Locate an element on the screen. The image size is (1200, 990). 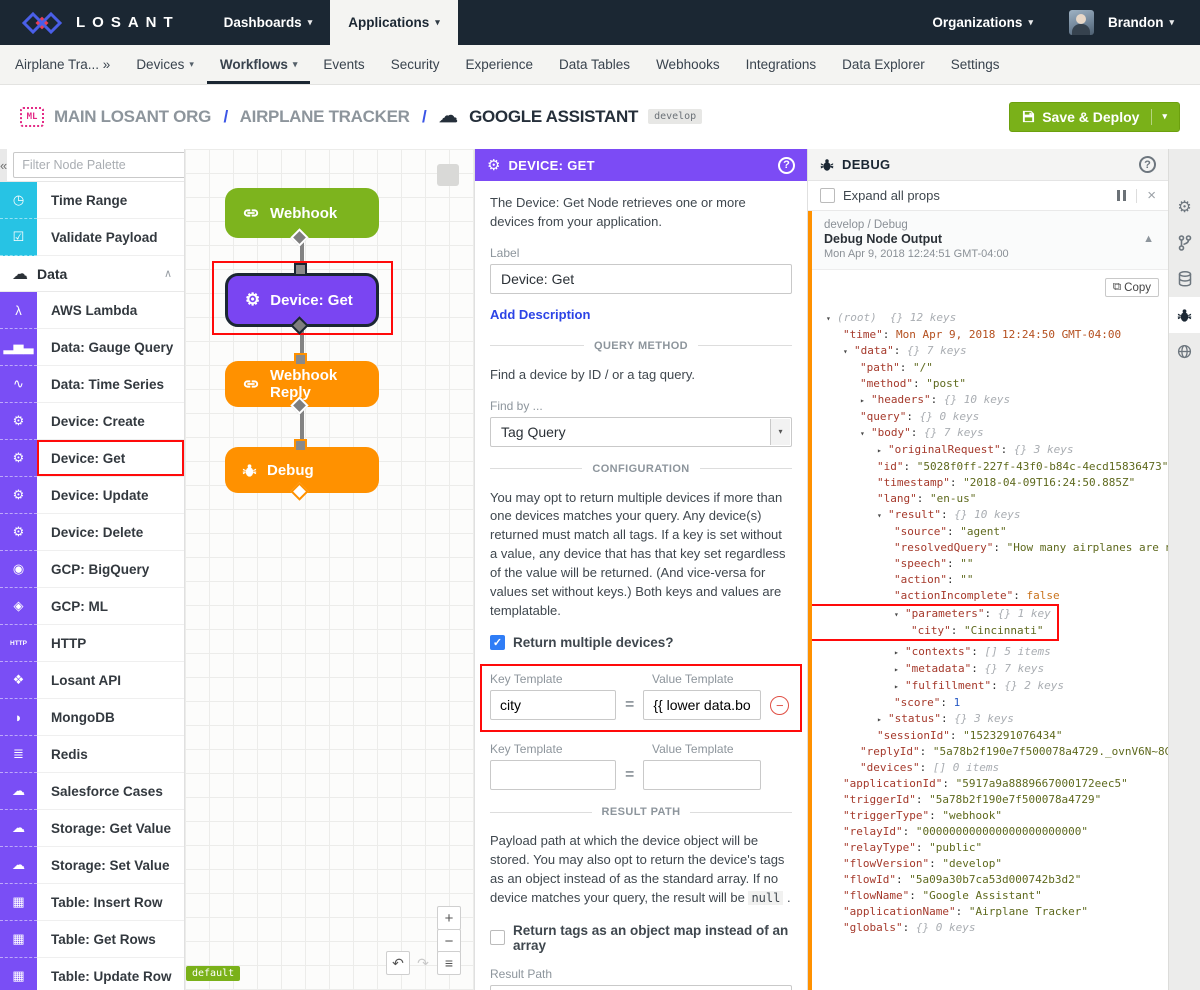
add-description-link: Add Description is located at coordinates (540, 314).